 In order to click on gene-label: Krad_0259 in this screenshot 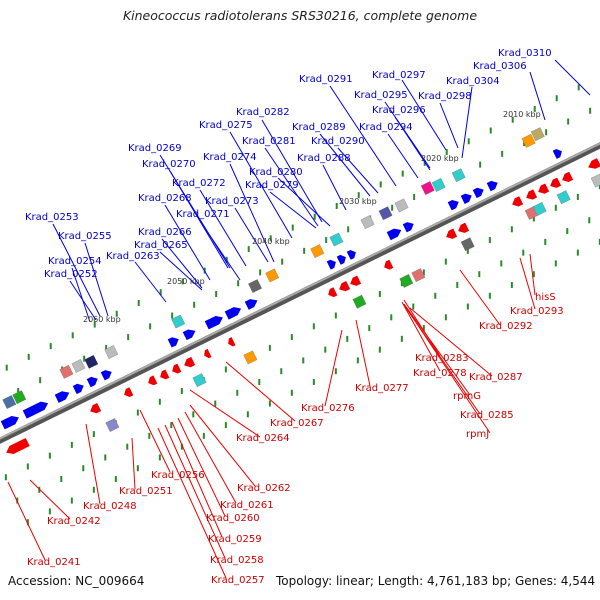, I will do `click(235, 539)`.